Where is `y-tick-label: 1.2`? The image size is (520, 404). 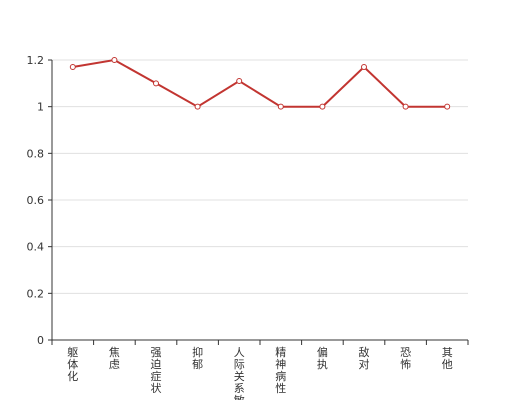 y-tick-label: 1.2 is located at coordinates (36, 60).